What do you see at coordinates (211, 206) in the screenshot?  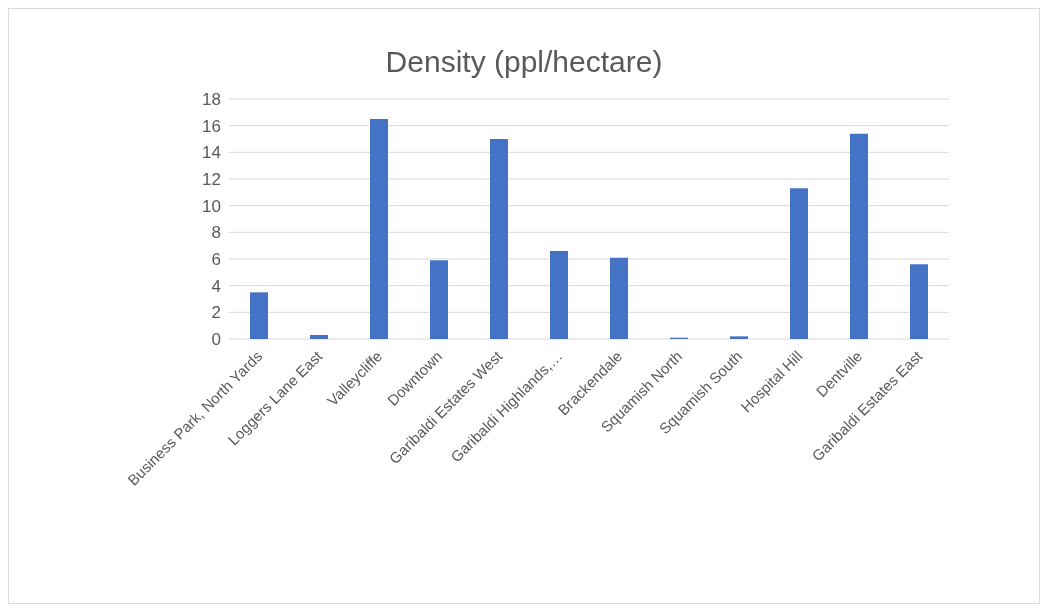 I see `y-tick-label: 10` at bounding box center [211, 206].